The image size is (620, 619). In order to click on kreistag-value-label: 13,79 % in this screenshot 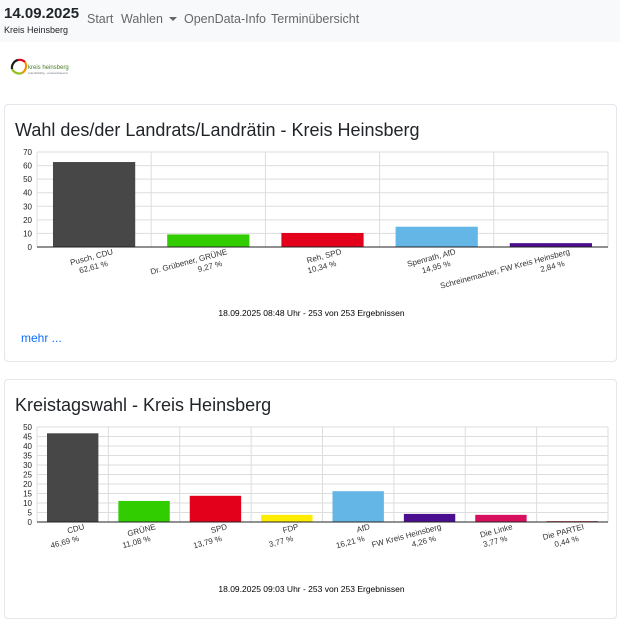, I will do `click(207, 542)`.